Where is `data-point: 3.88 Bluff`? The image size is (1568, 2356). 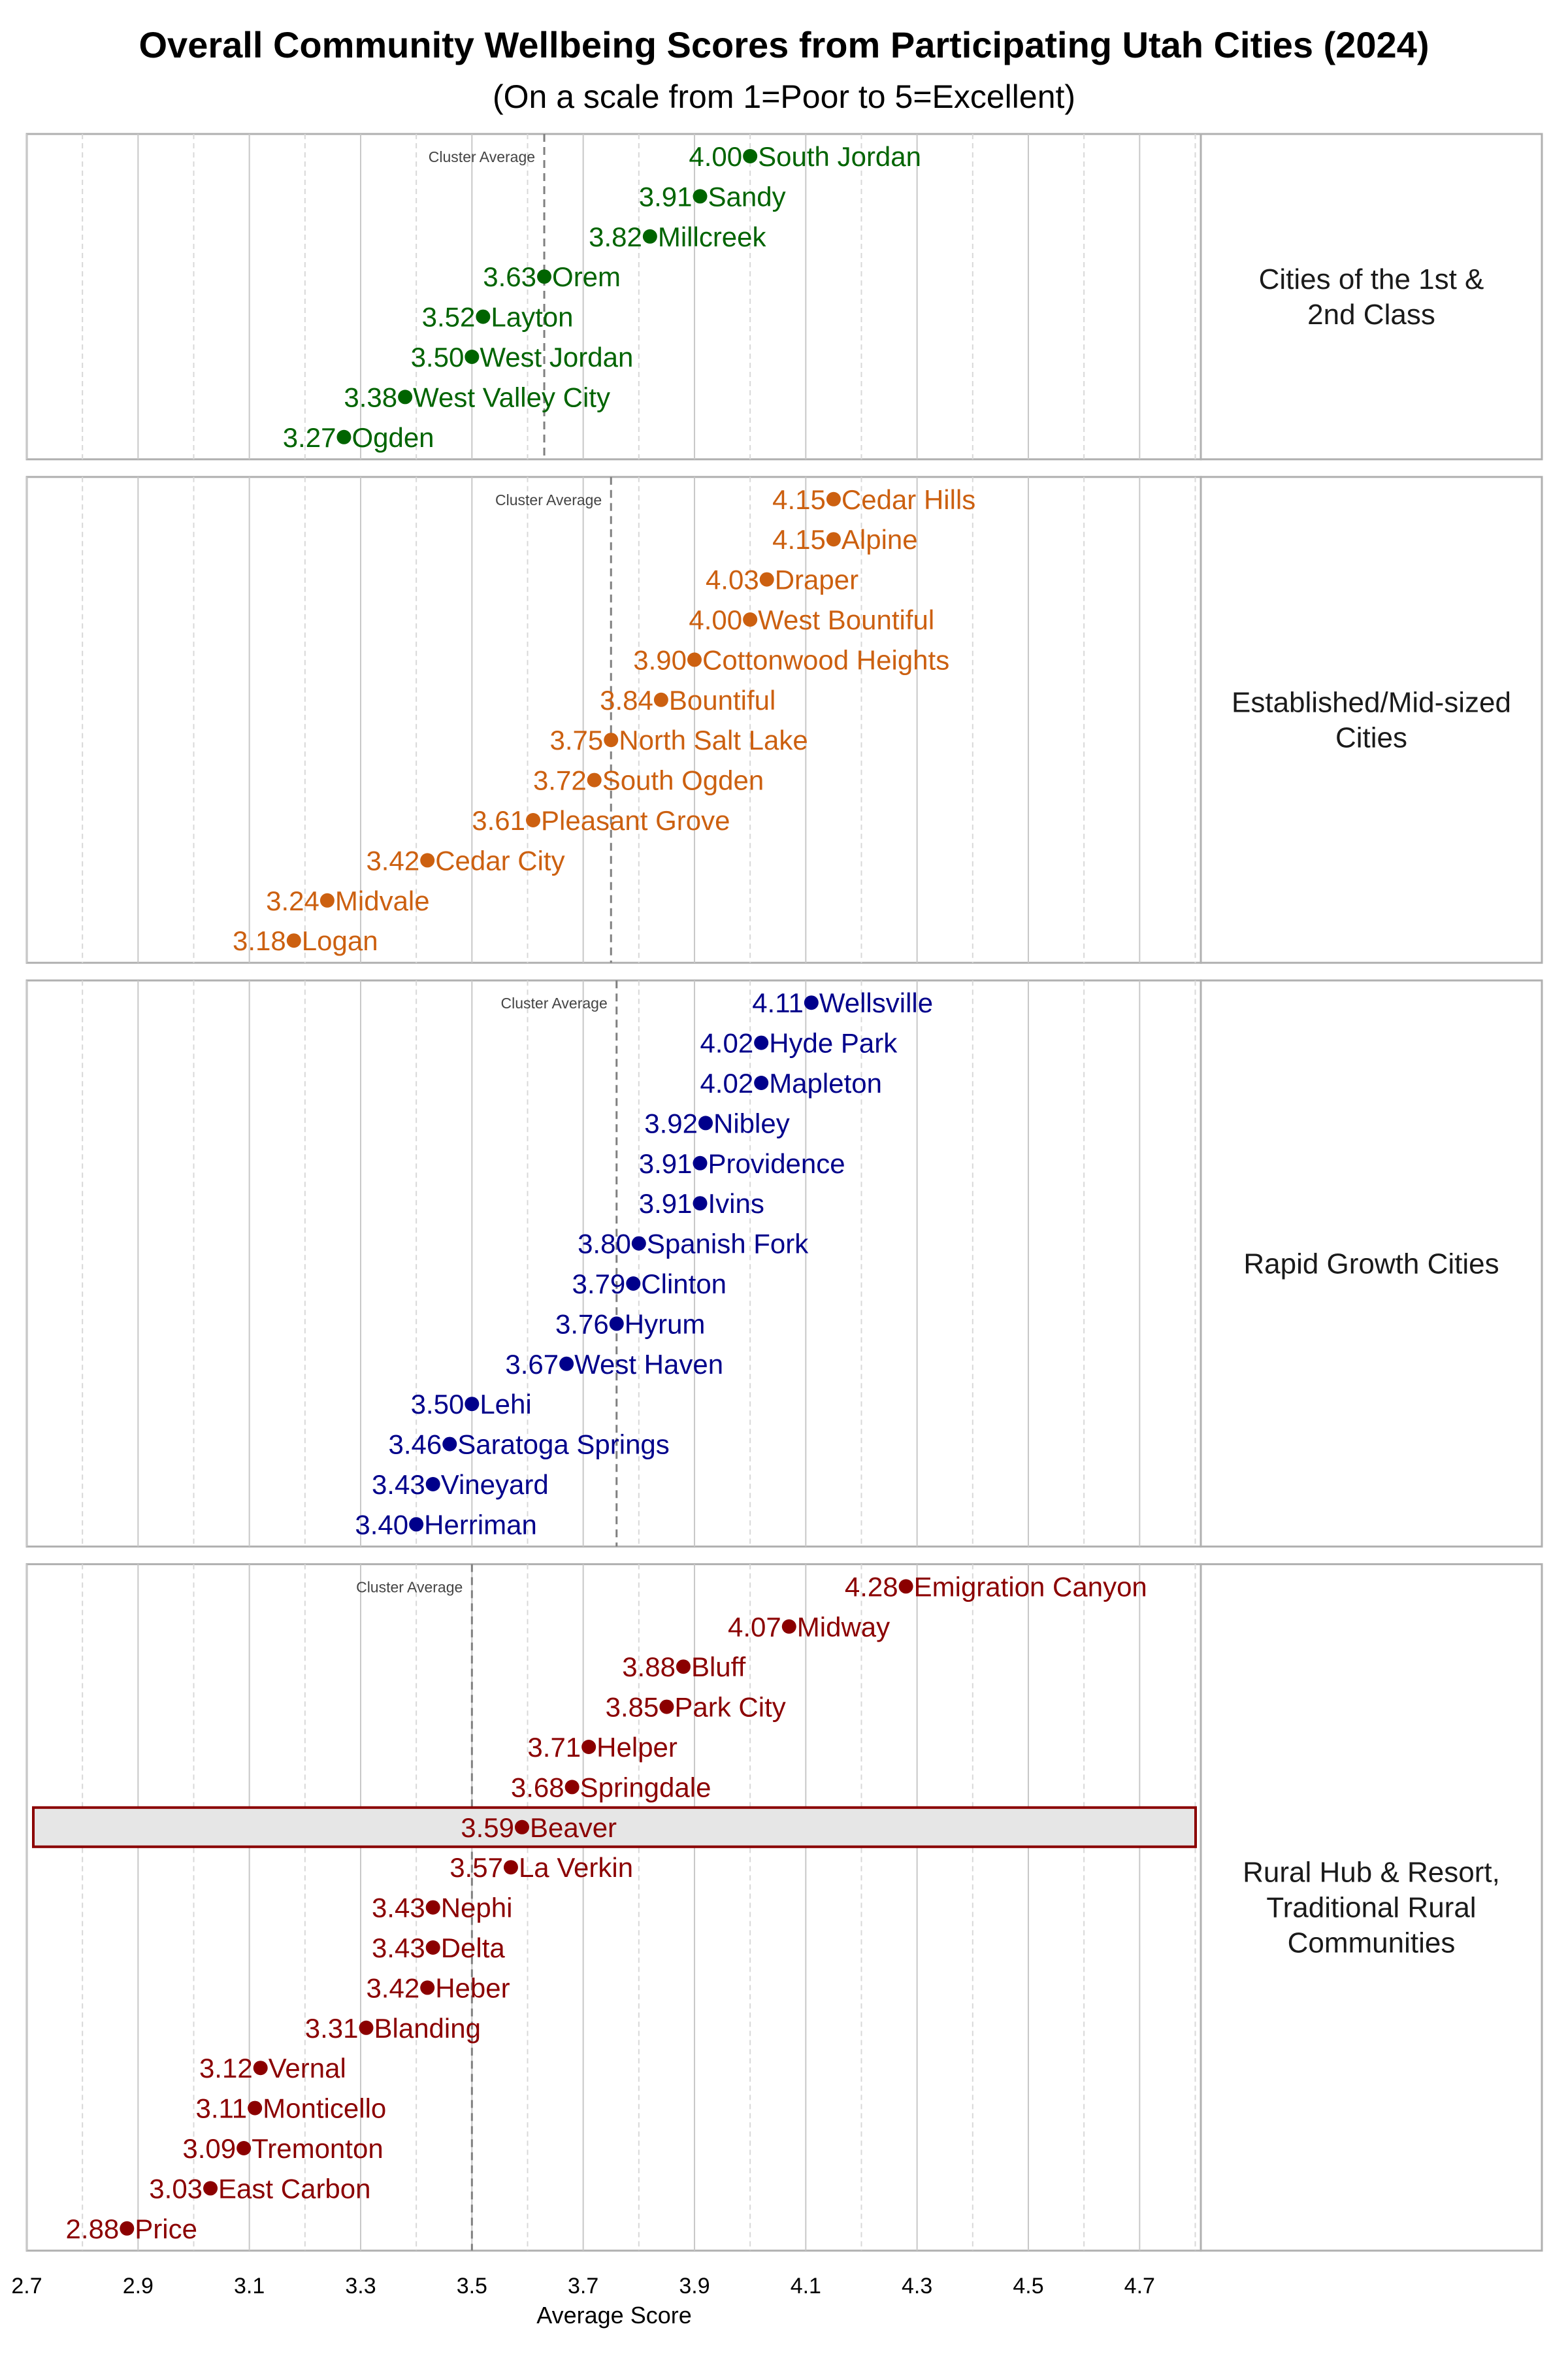 data-point: 3.88 Bluff is located at coordinates (683, 1666).